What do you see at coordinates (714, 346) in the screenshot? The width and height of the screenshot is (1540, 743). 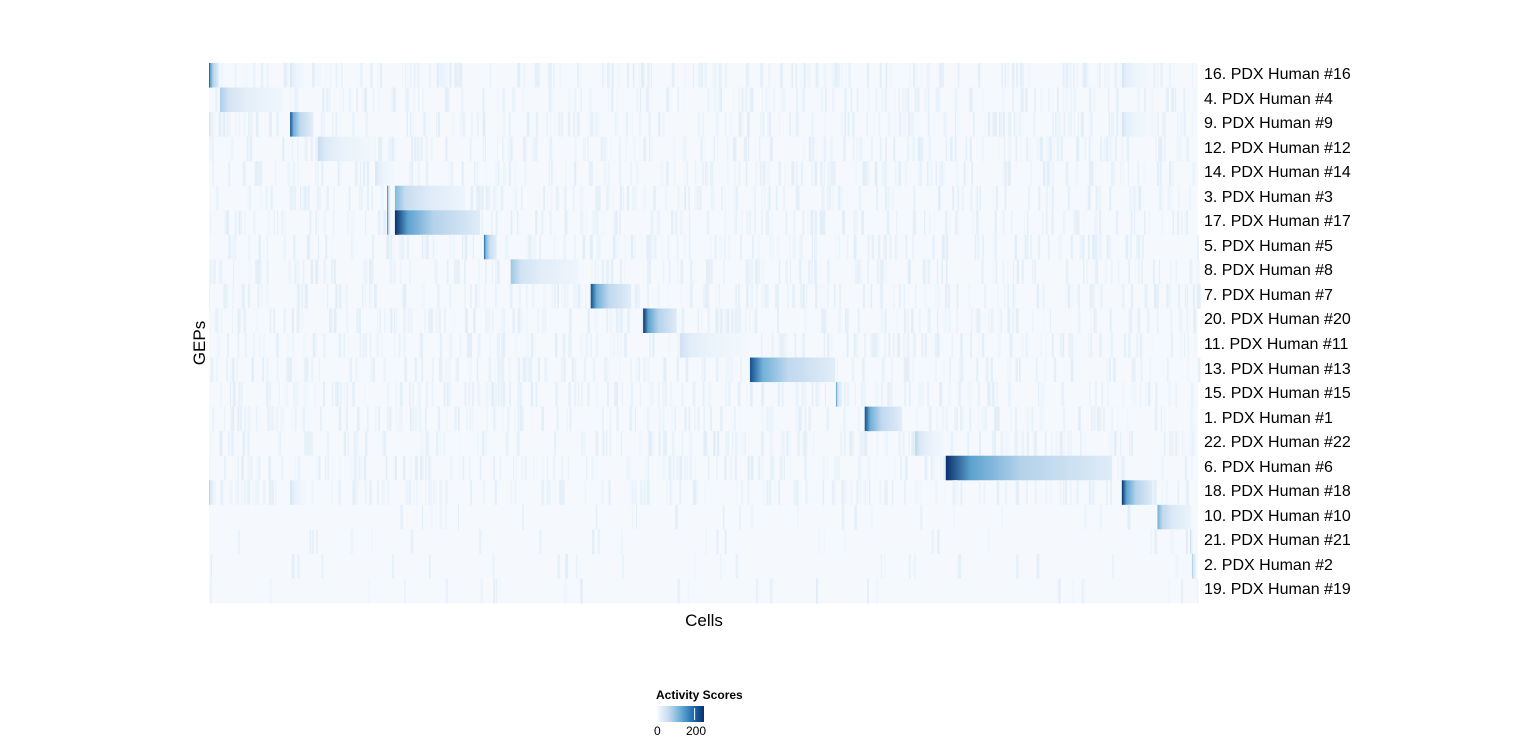 I see `activity-block` at bounding box center [714, 346].